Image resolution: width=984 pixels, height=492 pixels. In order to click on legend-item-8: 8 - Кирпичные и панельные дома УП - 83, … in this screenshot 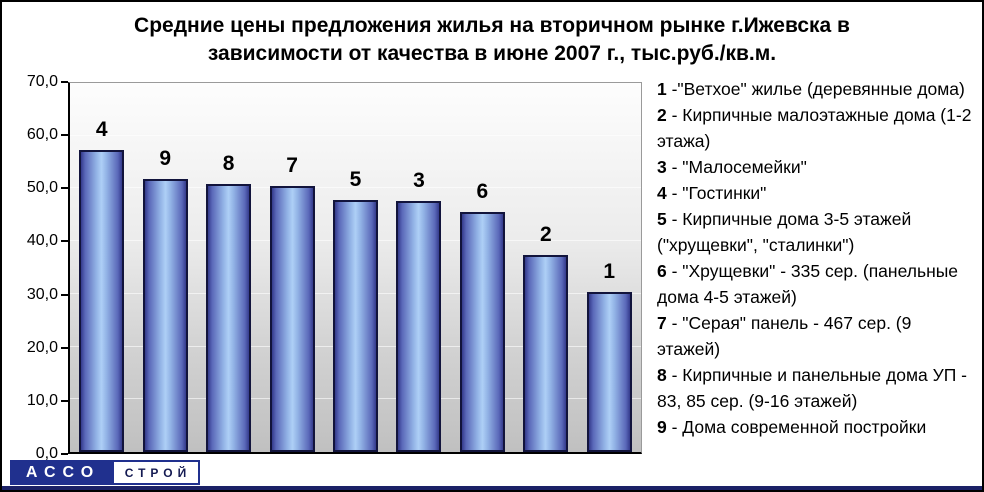, I will do `click(812, 388)`.